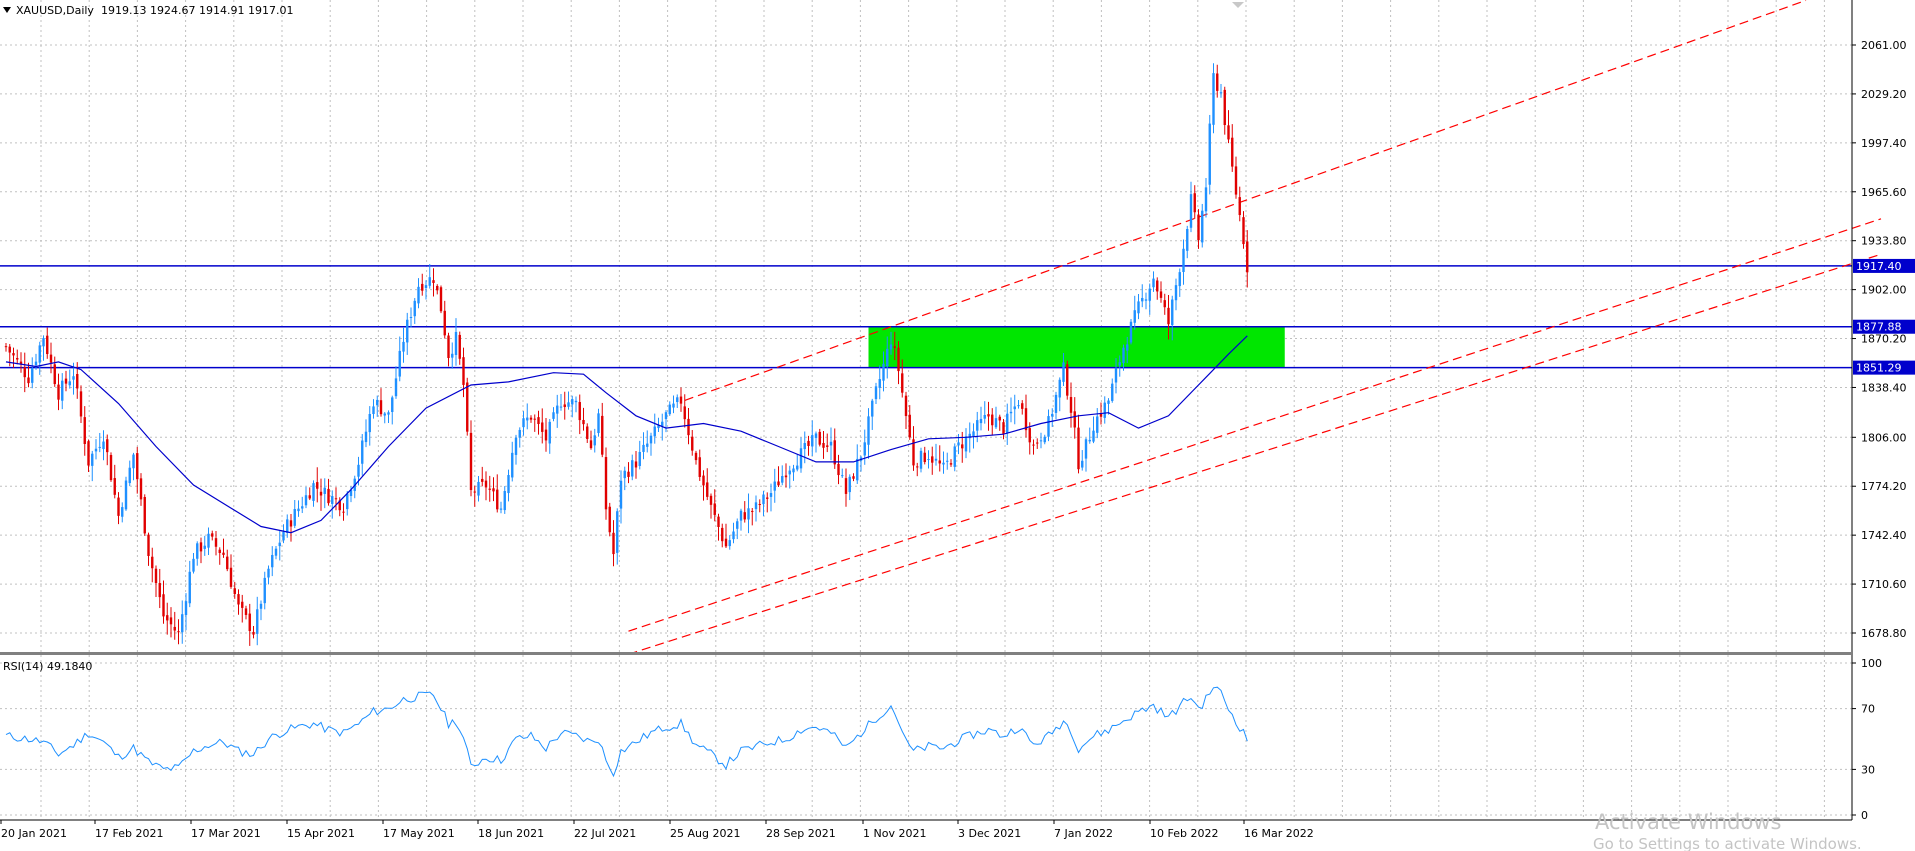  Describe the element at coordinates (1727, 843) in the screenshot. I see `watermark-subtitle: Go to Settings to activate Windows.` at that location.